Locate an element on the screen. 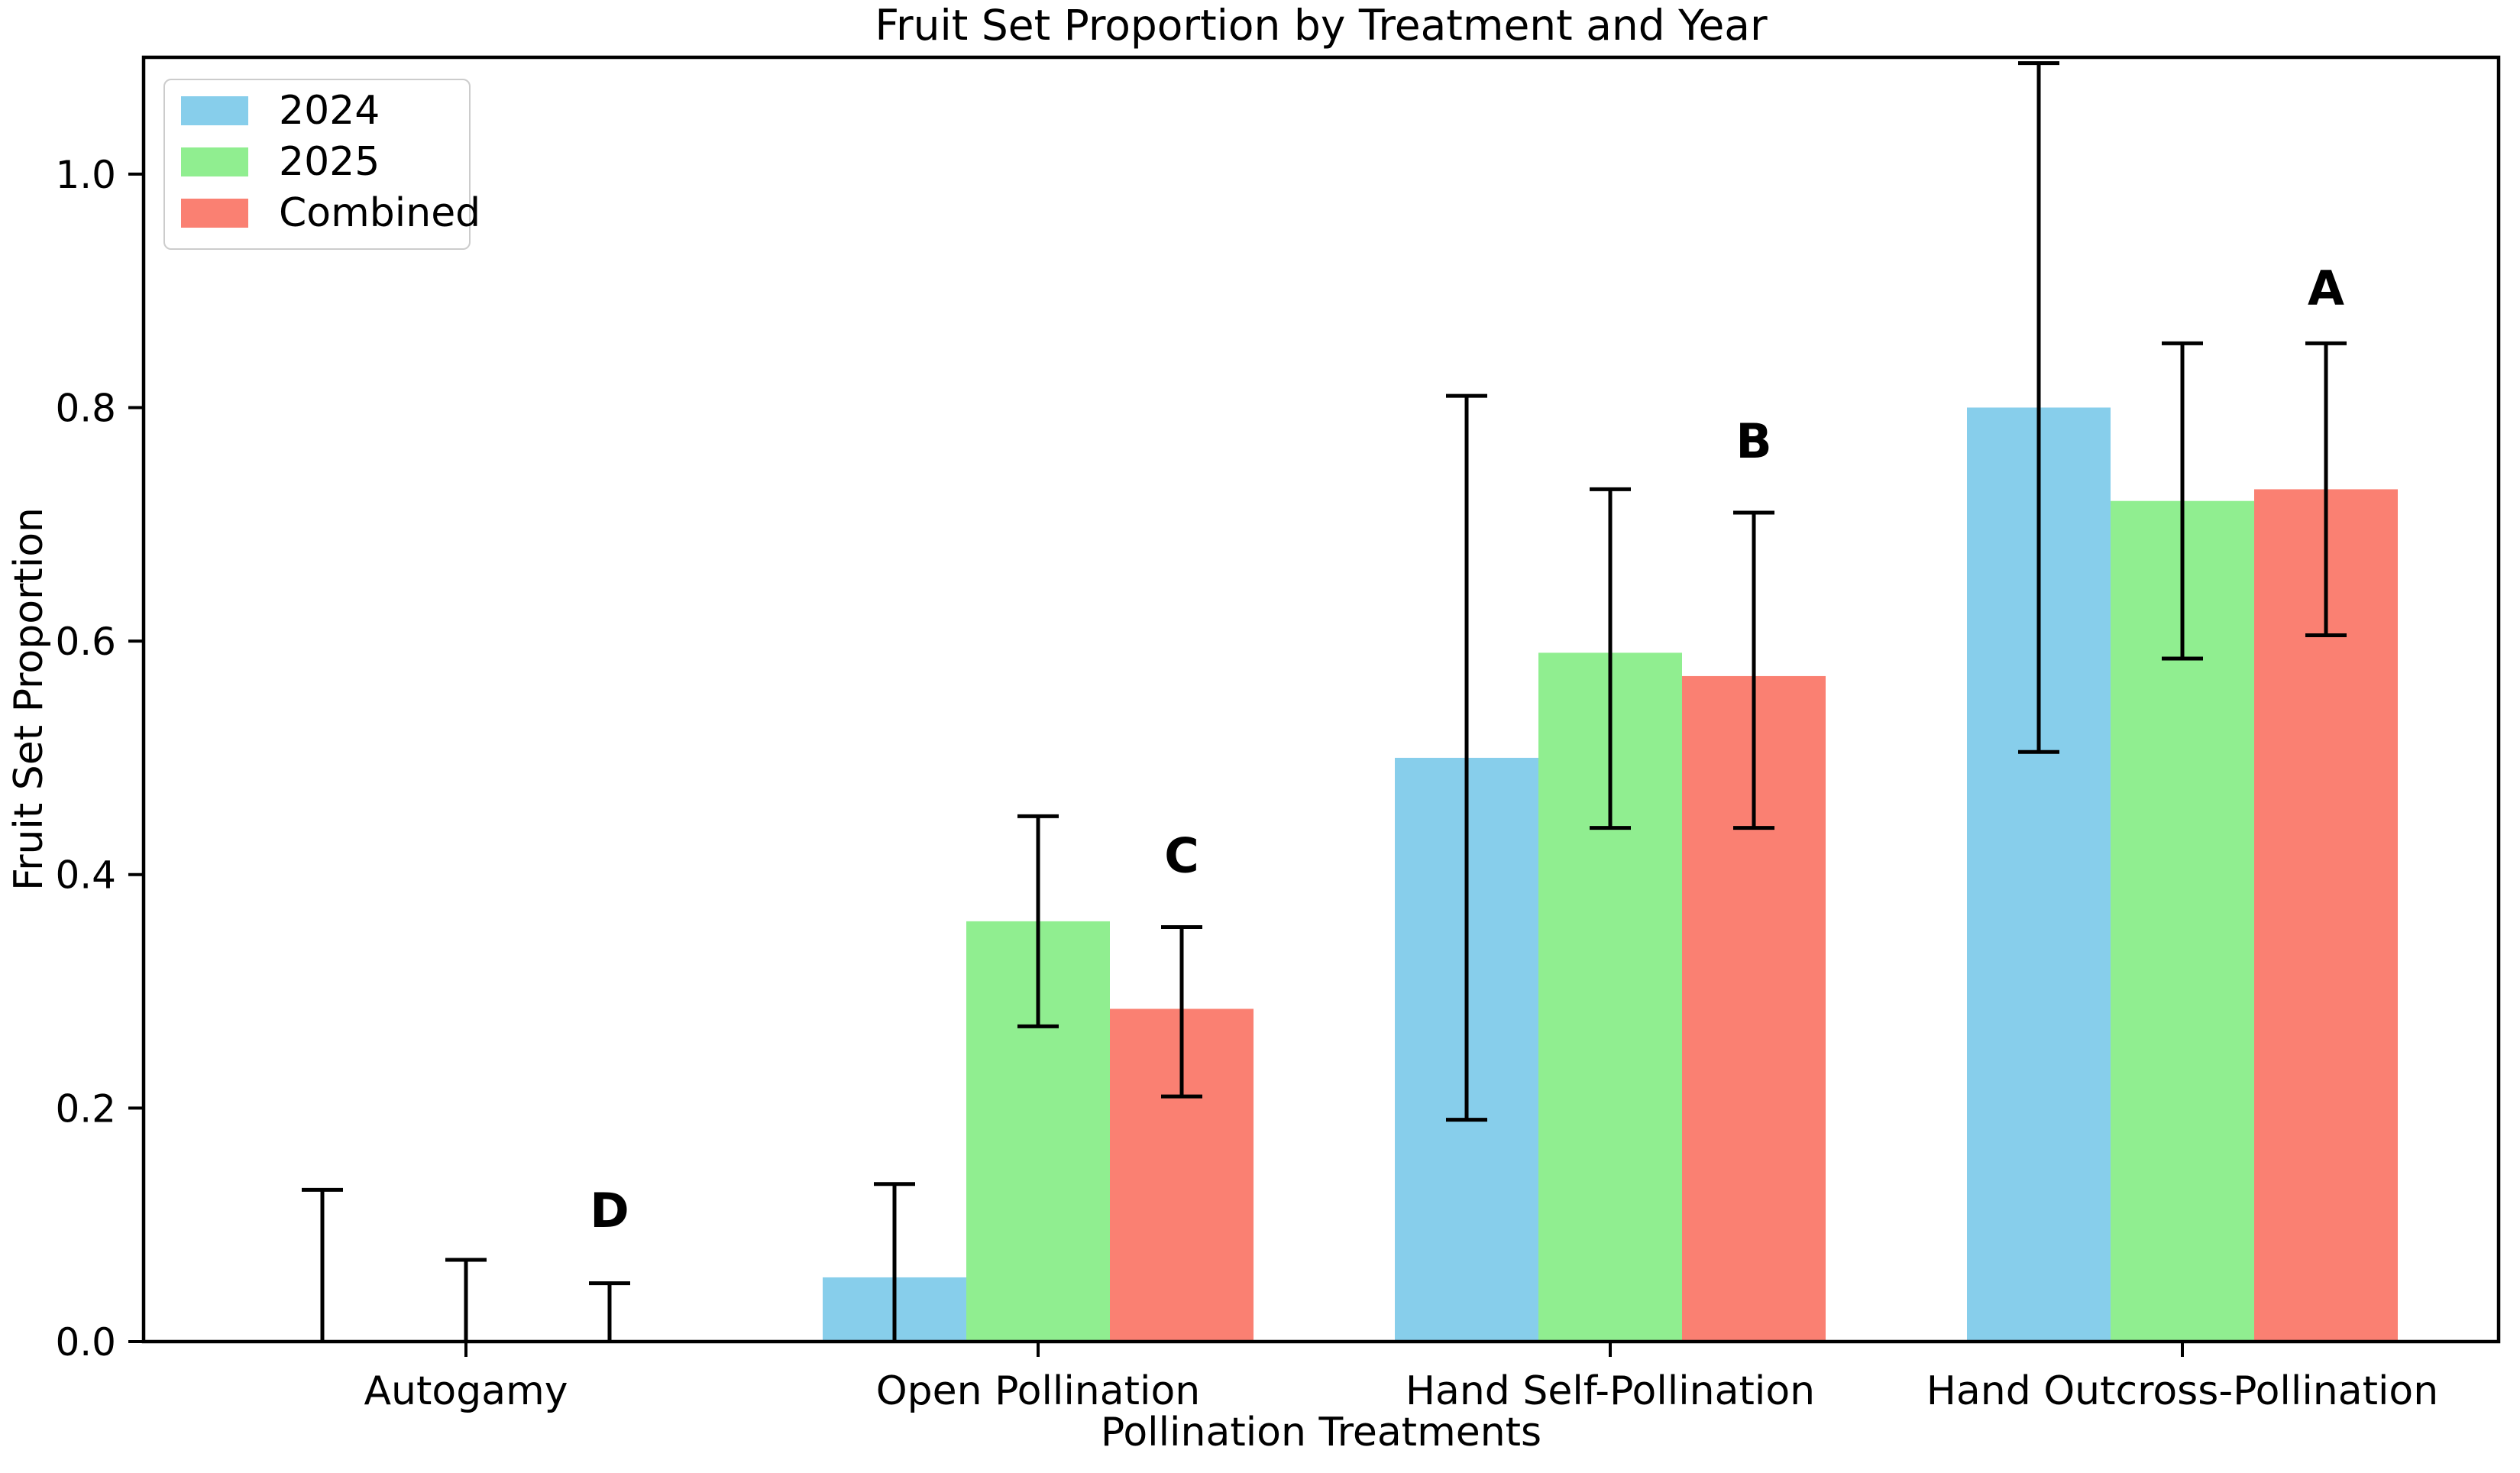 This screenshot has height=1473, width=2520. y-tick-label: 0.8 is located at coordinates (86, 408).